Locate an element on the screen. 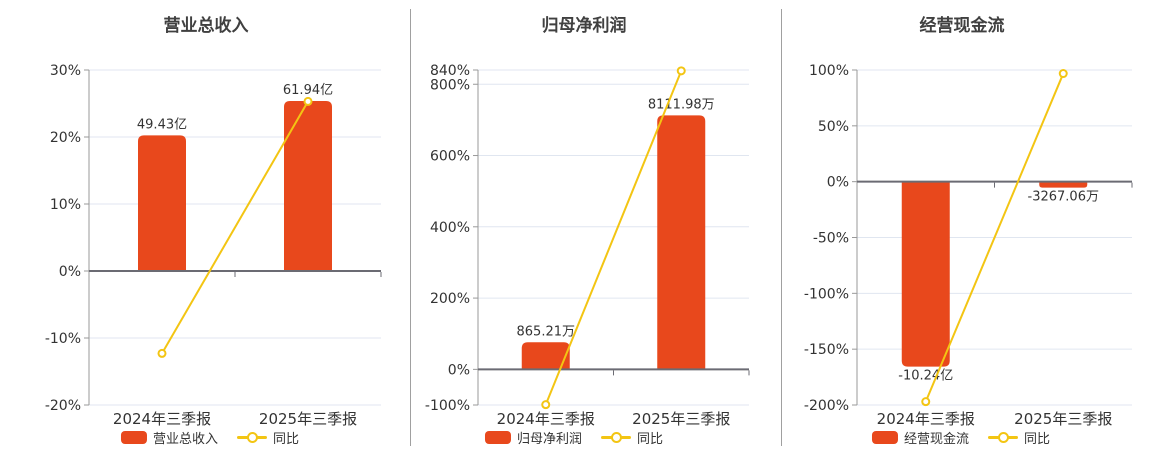  legend-cash-flow: 经营现金流 同比 is located at coordinates (960, 437).